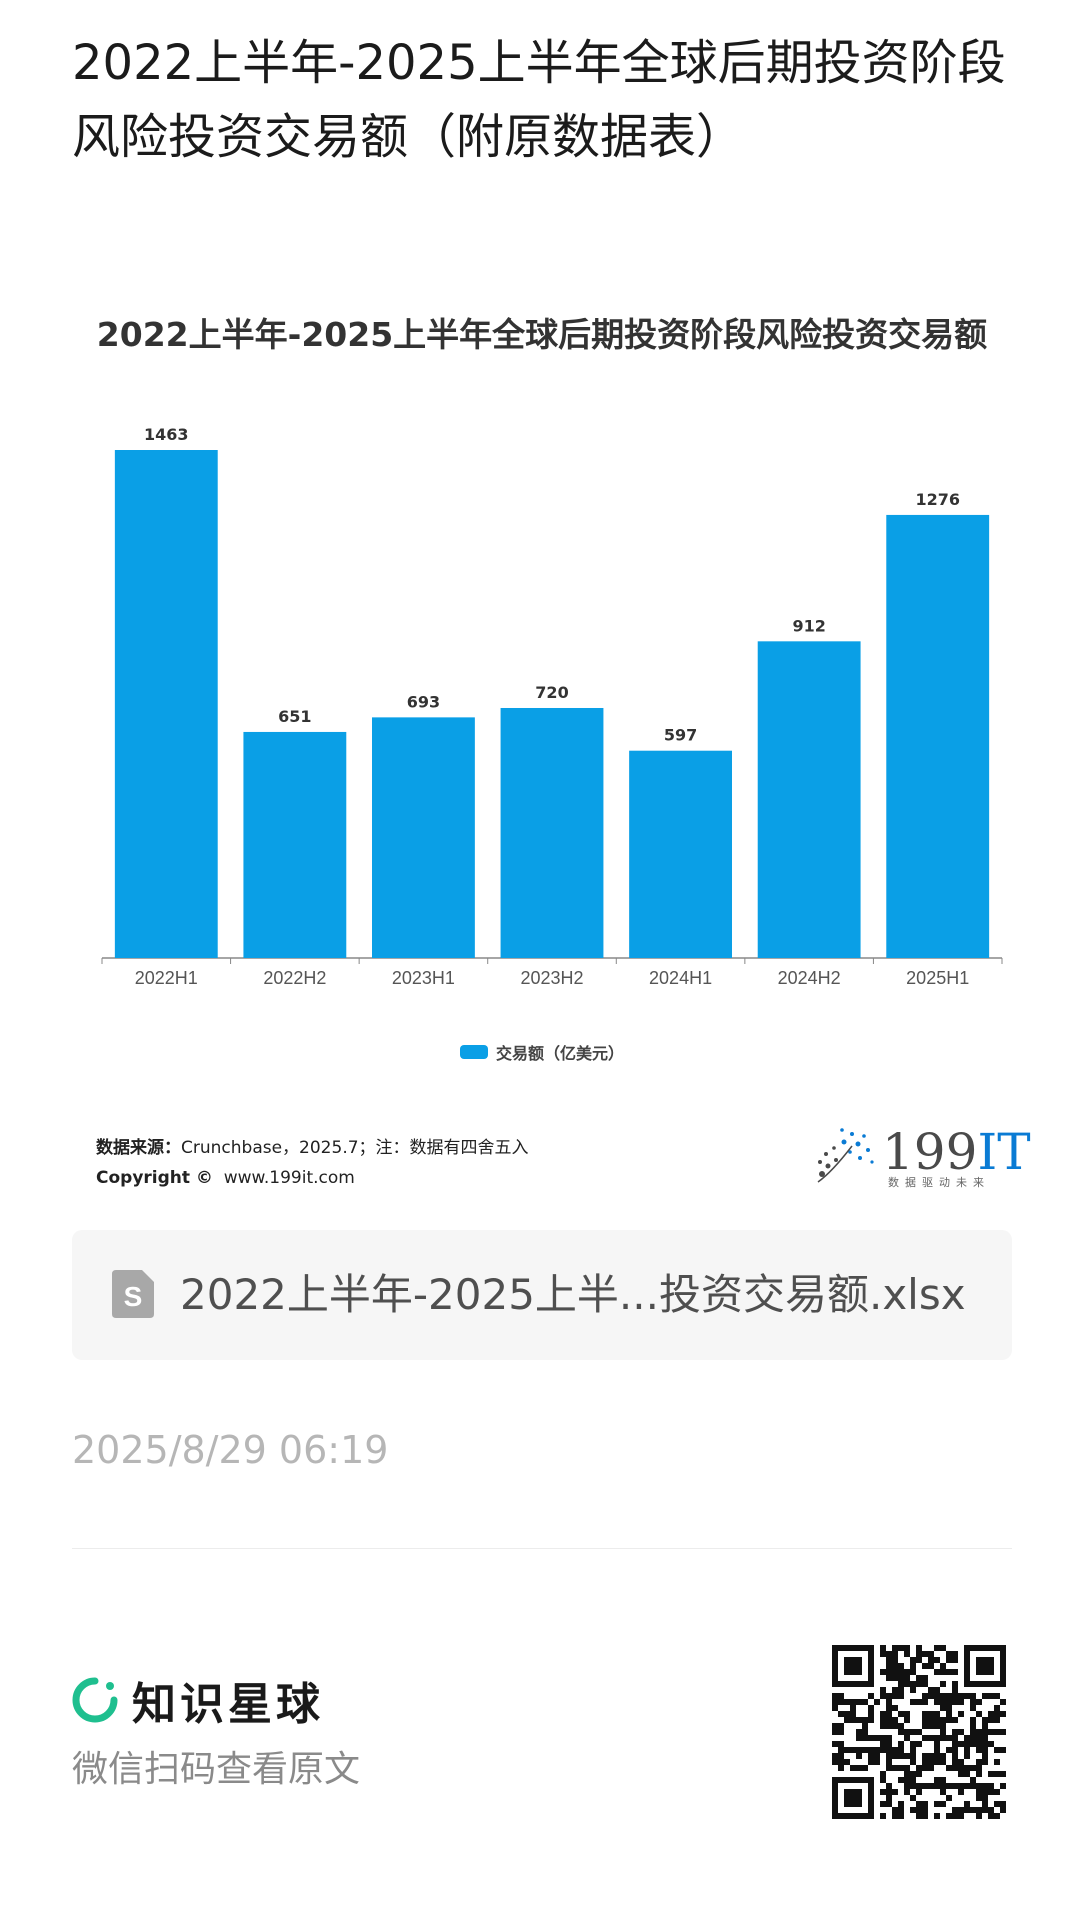 This screenshot has height=1909, width=1080. I want to click on attachment-card: S 2022上半年-2025上半...投资交易额.xlsx, so click(542, 1295).